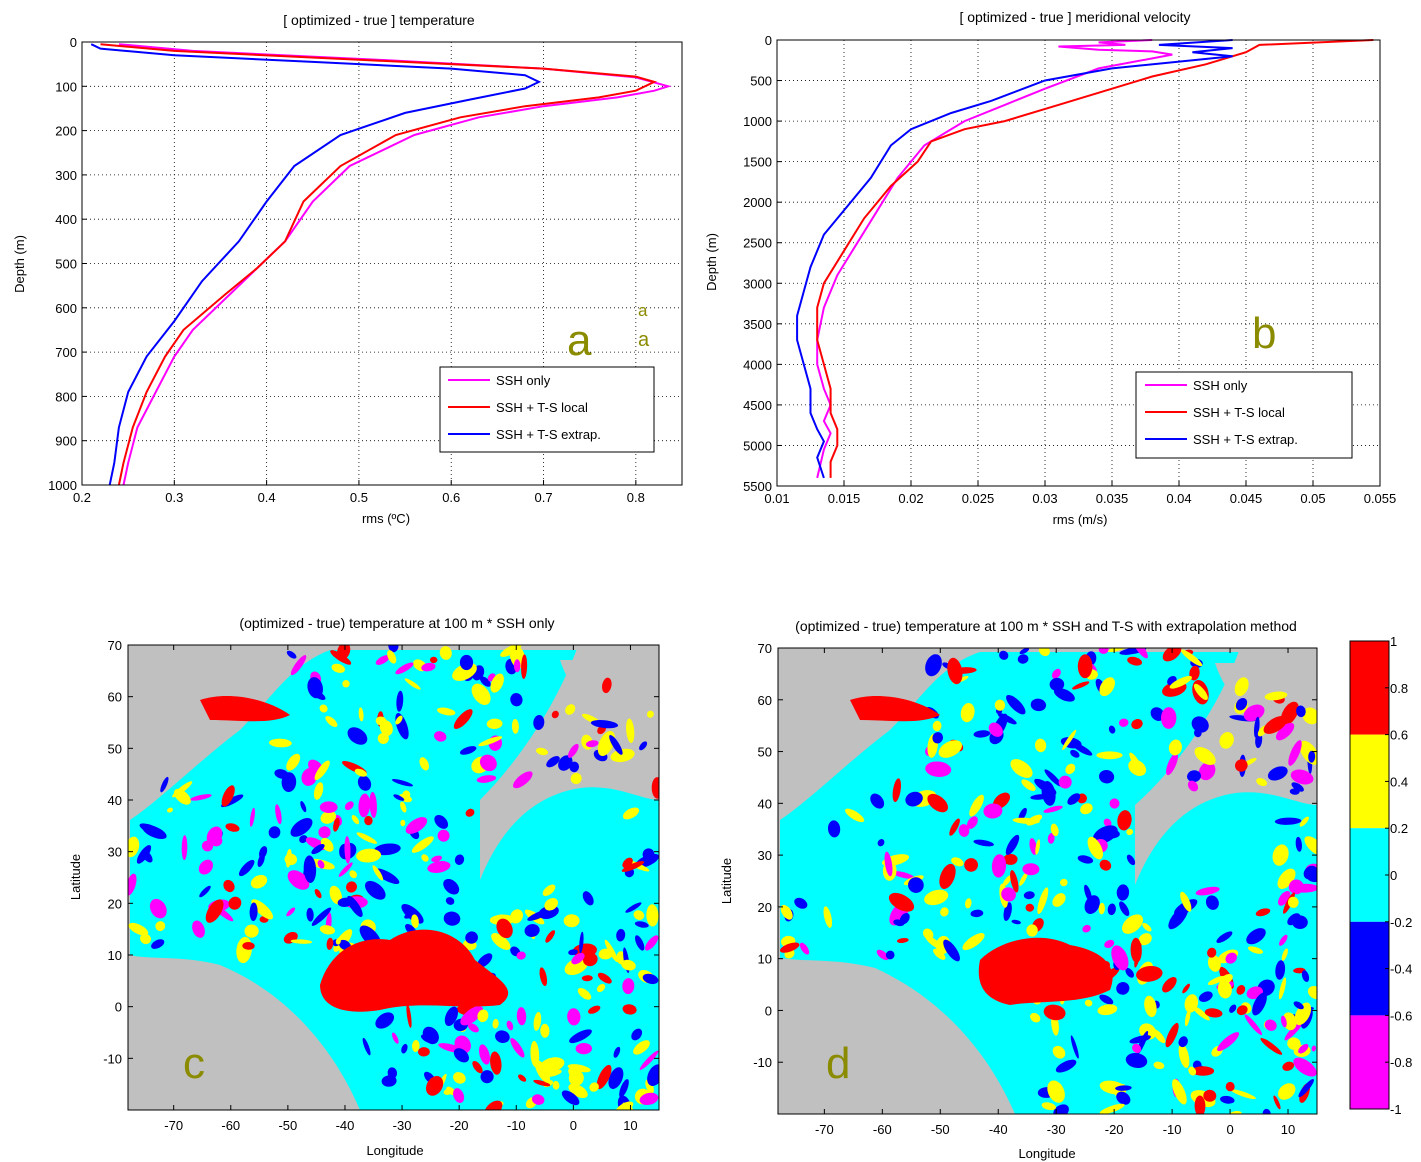 This screenshot has width=1421, height=1162. I want to click on panel-c-xtick-label: -30, so click(402, 1125).